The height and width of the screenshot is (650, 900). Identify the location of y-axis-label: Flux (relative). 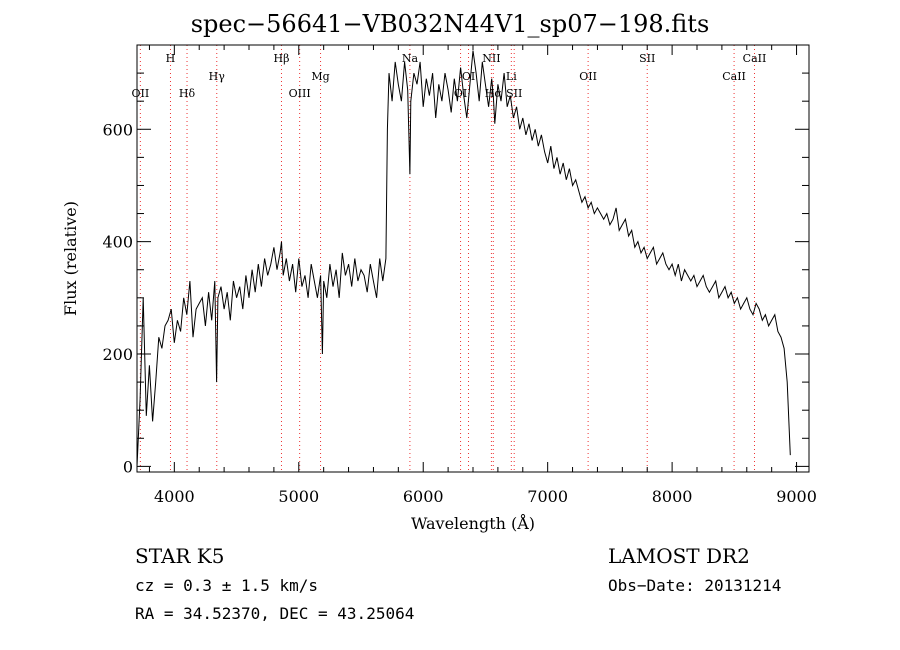
(70, 258).